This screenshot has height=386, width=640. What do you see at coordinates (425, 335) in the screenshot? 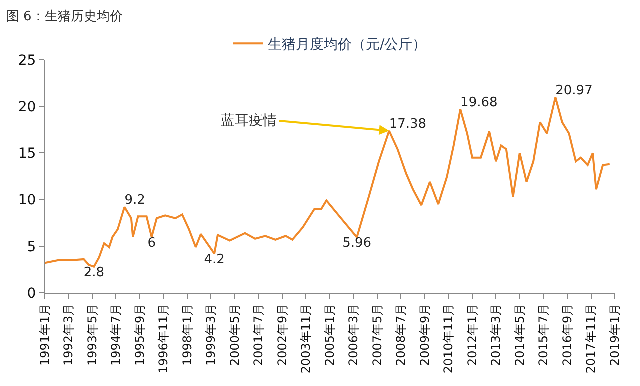
I see `x-tick-label: 2009年9月` at bounding box center [425, 335].